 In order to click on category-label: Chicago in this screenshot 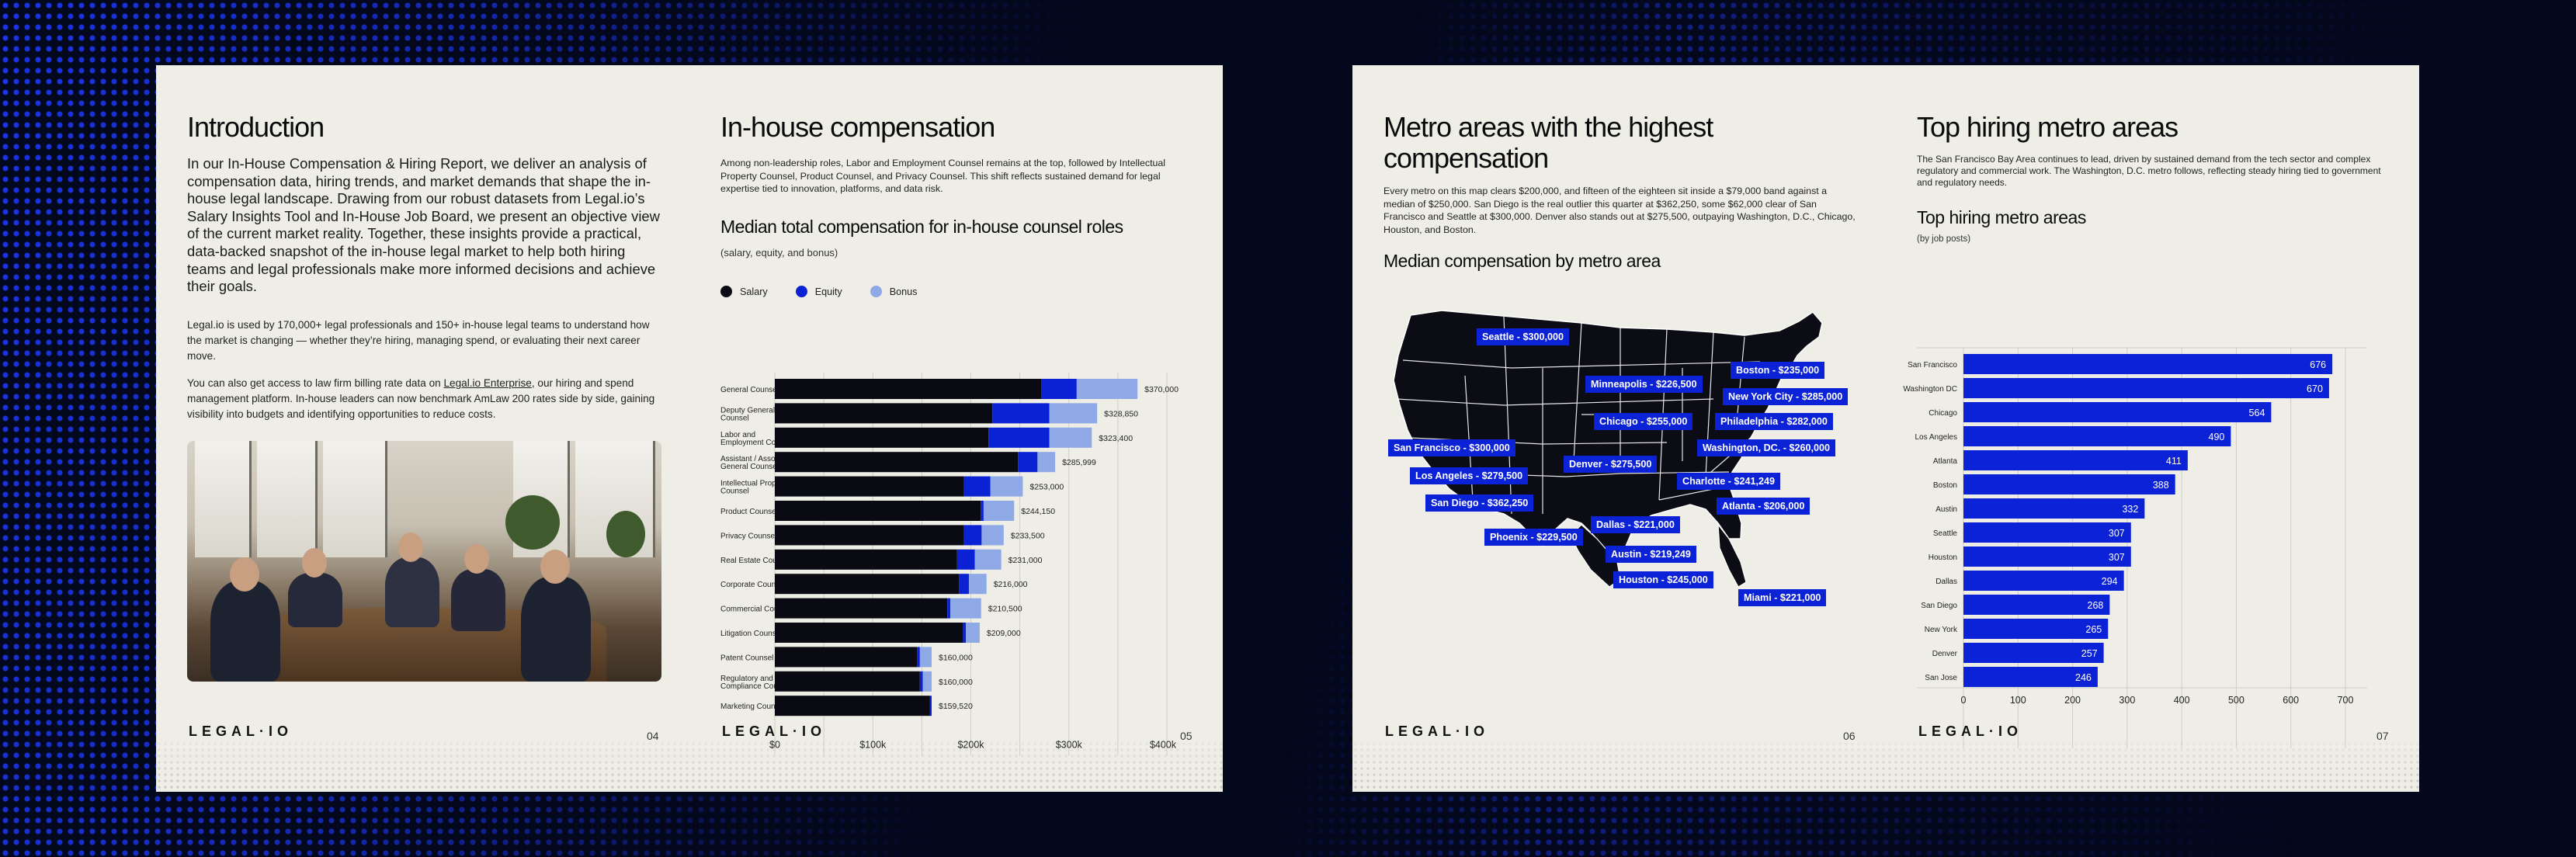, I will do `click(1943, 413)`.